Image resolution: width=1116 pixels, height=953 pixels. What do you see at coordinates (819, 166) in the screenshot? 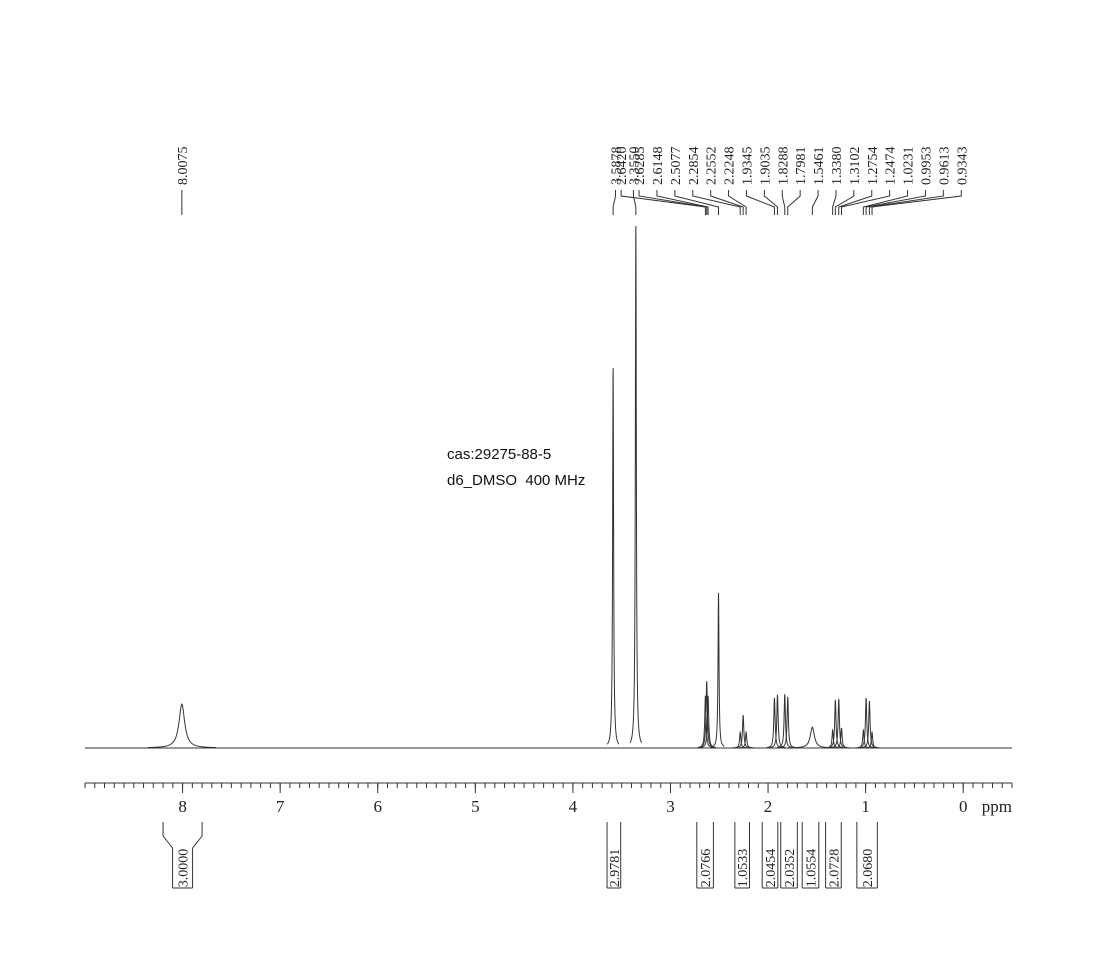
I see `peak-label: 1.5461` at bounding box center [819, 166].